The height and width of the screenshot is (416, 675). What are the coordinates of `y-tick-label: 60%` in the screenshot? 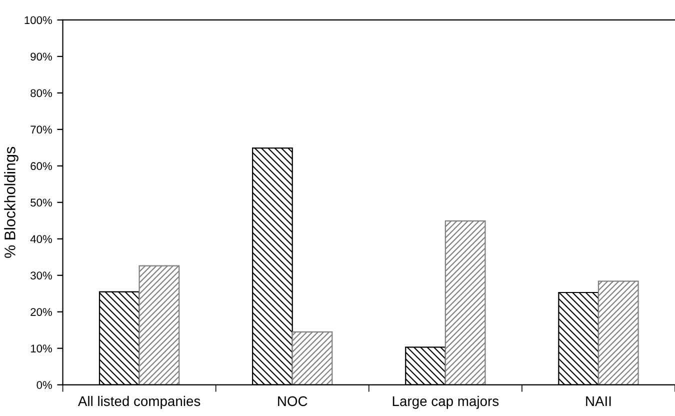 It's located at (41, 166).